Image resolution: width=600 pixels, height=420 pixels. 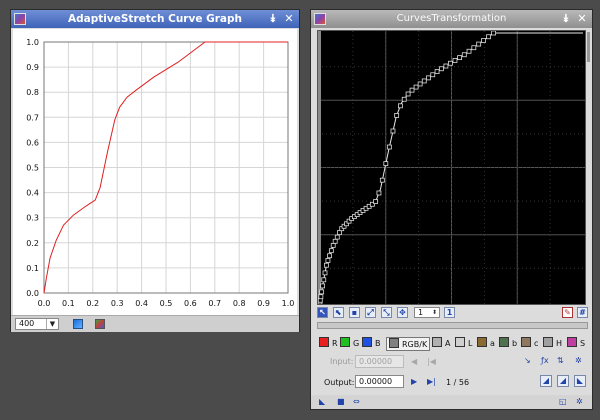 What do you see at coordinates (155, 323) in the screenshot?
I see `graph-statusbar: 400 ▼` at bounding box center [155, 323].